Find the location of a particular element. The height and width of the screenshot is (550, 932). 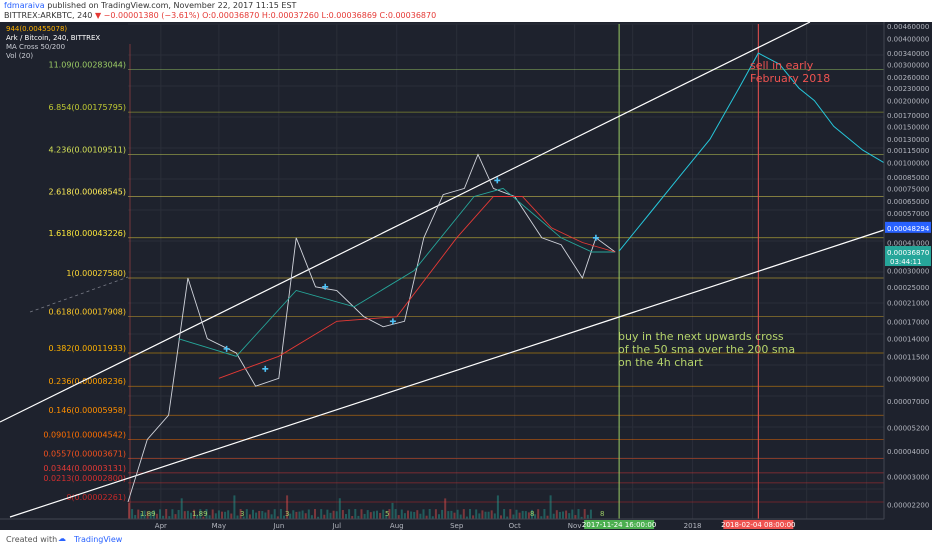

tradingview-logo-icon: ☁ is located at coordinates (62, 538).